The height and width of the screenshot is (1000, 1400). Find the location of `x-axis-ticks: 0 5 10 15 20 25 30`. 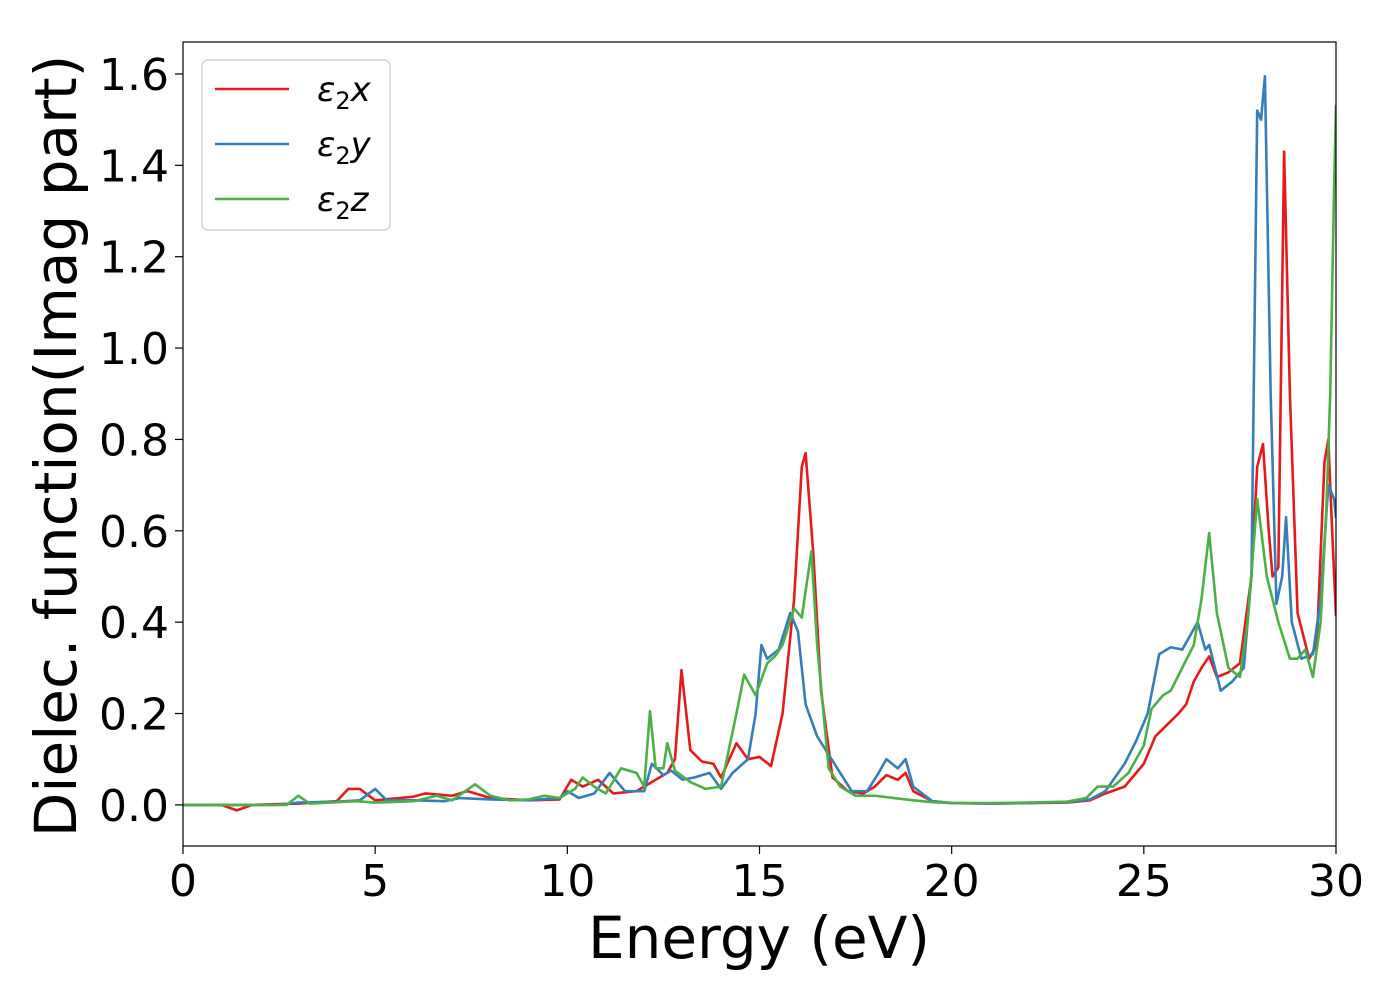

x-axis-ticks: 0 5 10 15 20 25 30 is located at coordinates (766, 876).